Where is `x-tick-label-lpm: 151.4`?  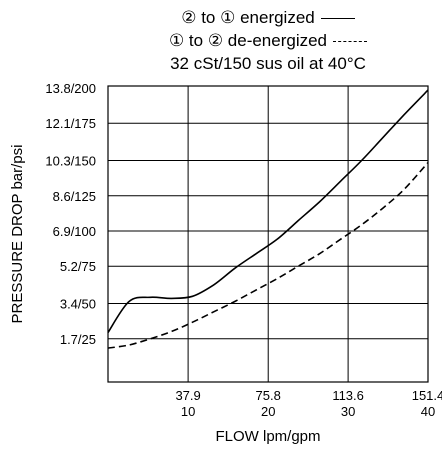
x-tick-label-lpm: 151.4 is located at coordinates (427, 395).